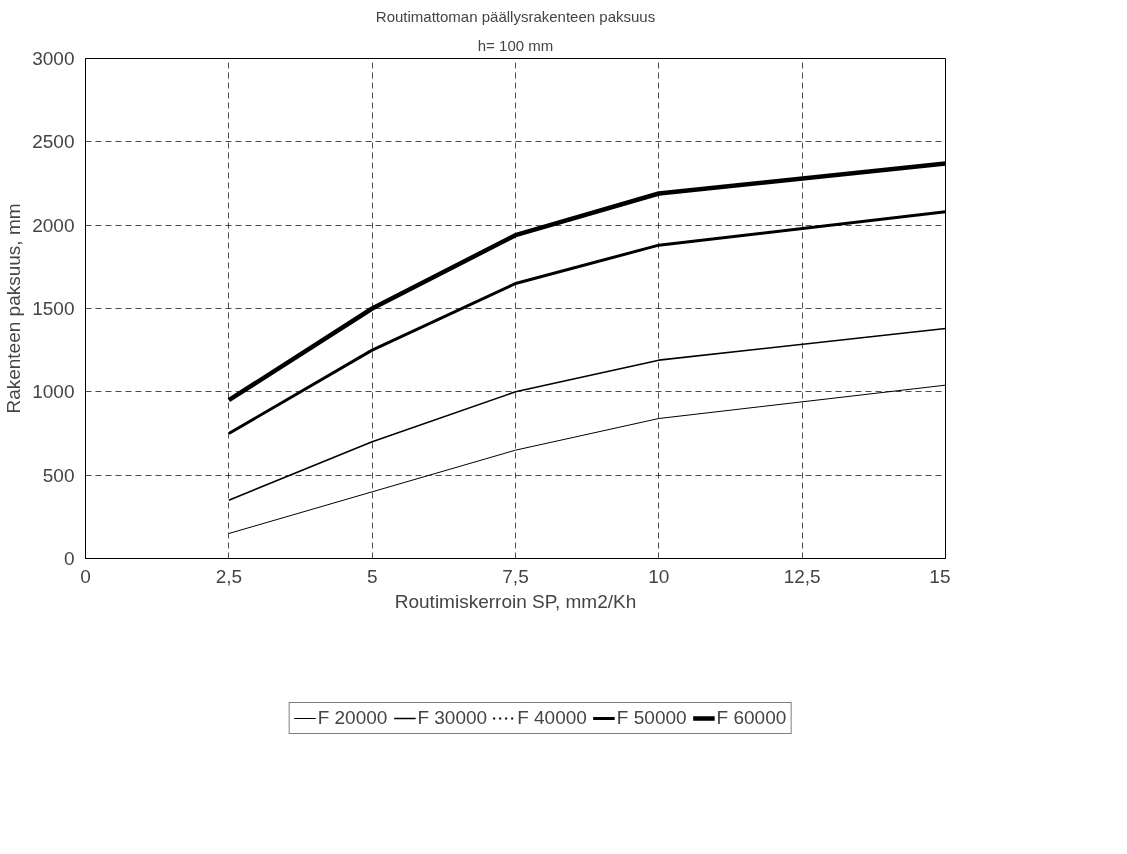 This screenshot has height=854, width=1127. What do you see at coordinates (515, 576) in the screenshot?
I see `x-tick-label: 7,5` at bounding box center [515, 576].